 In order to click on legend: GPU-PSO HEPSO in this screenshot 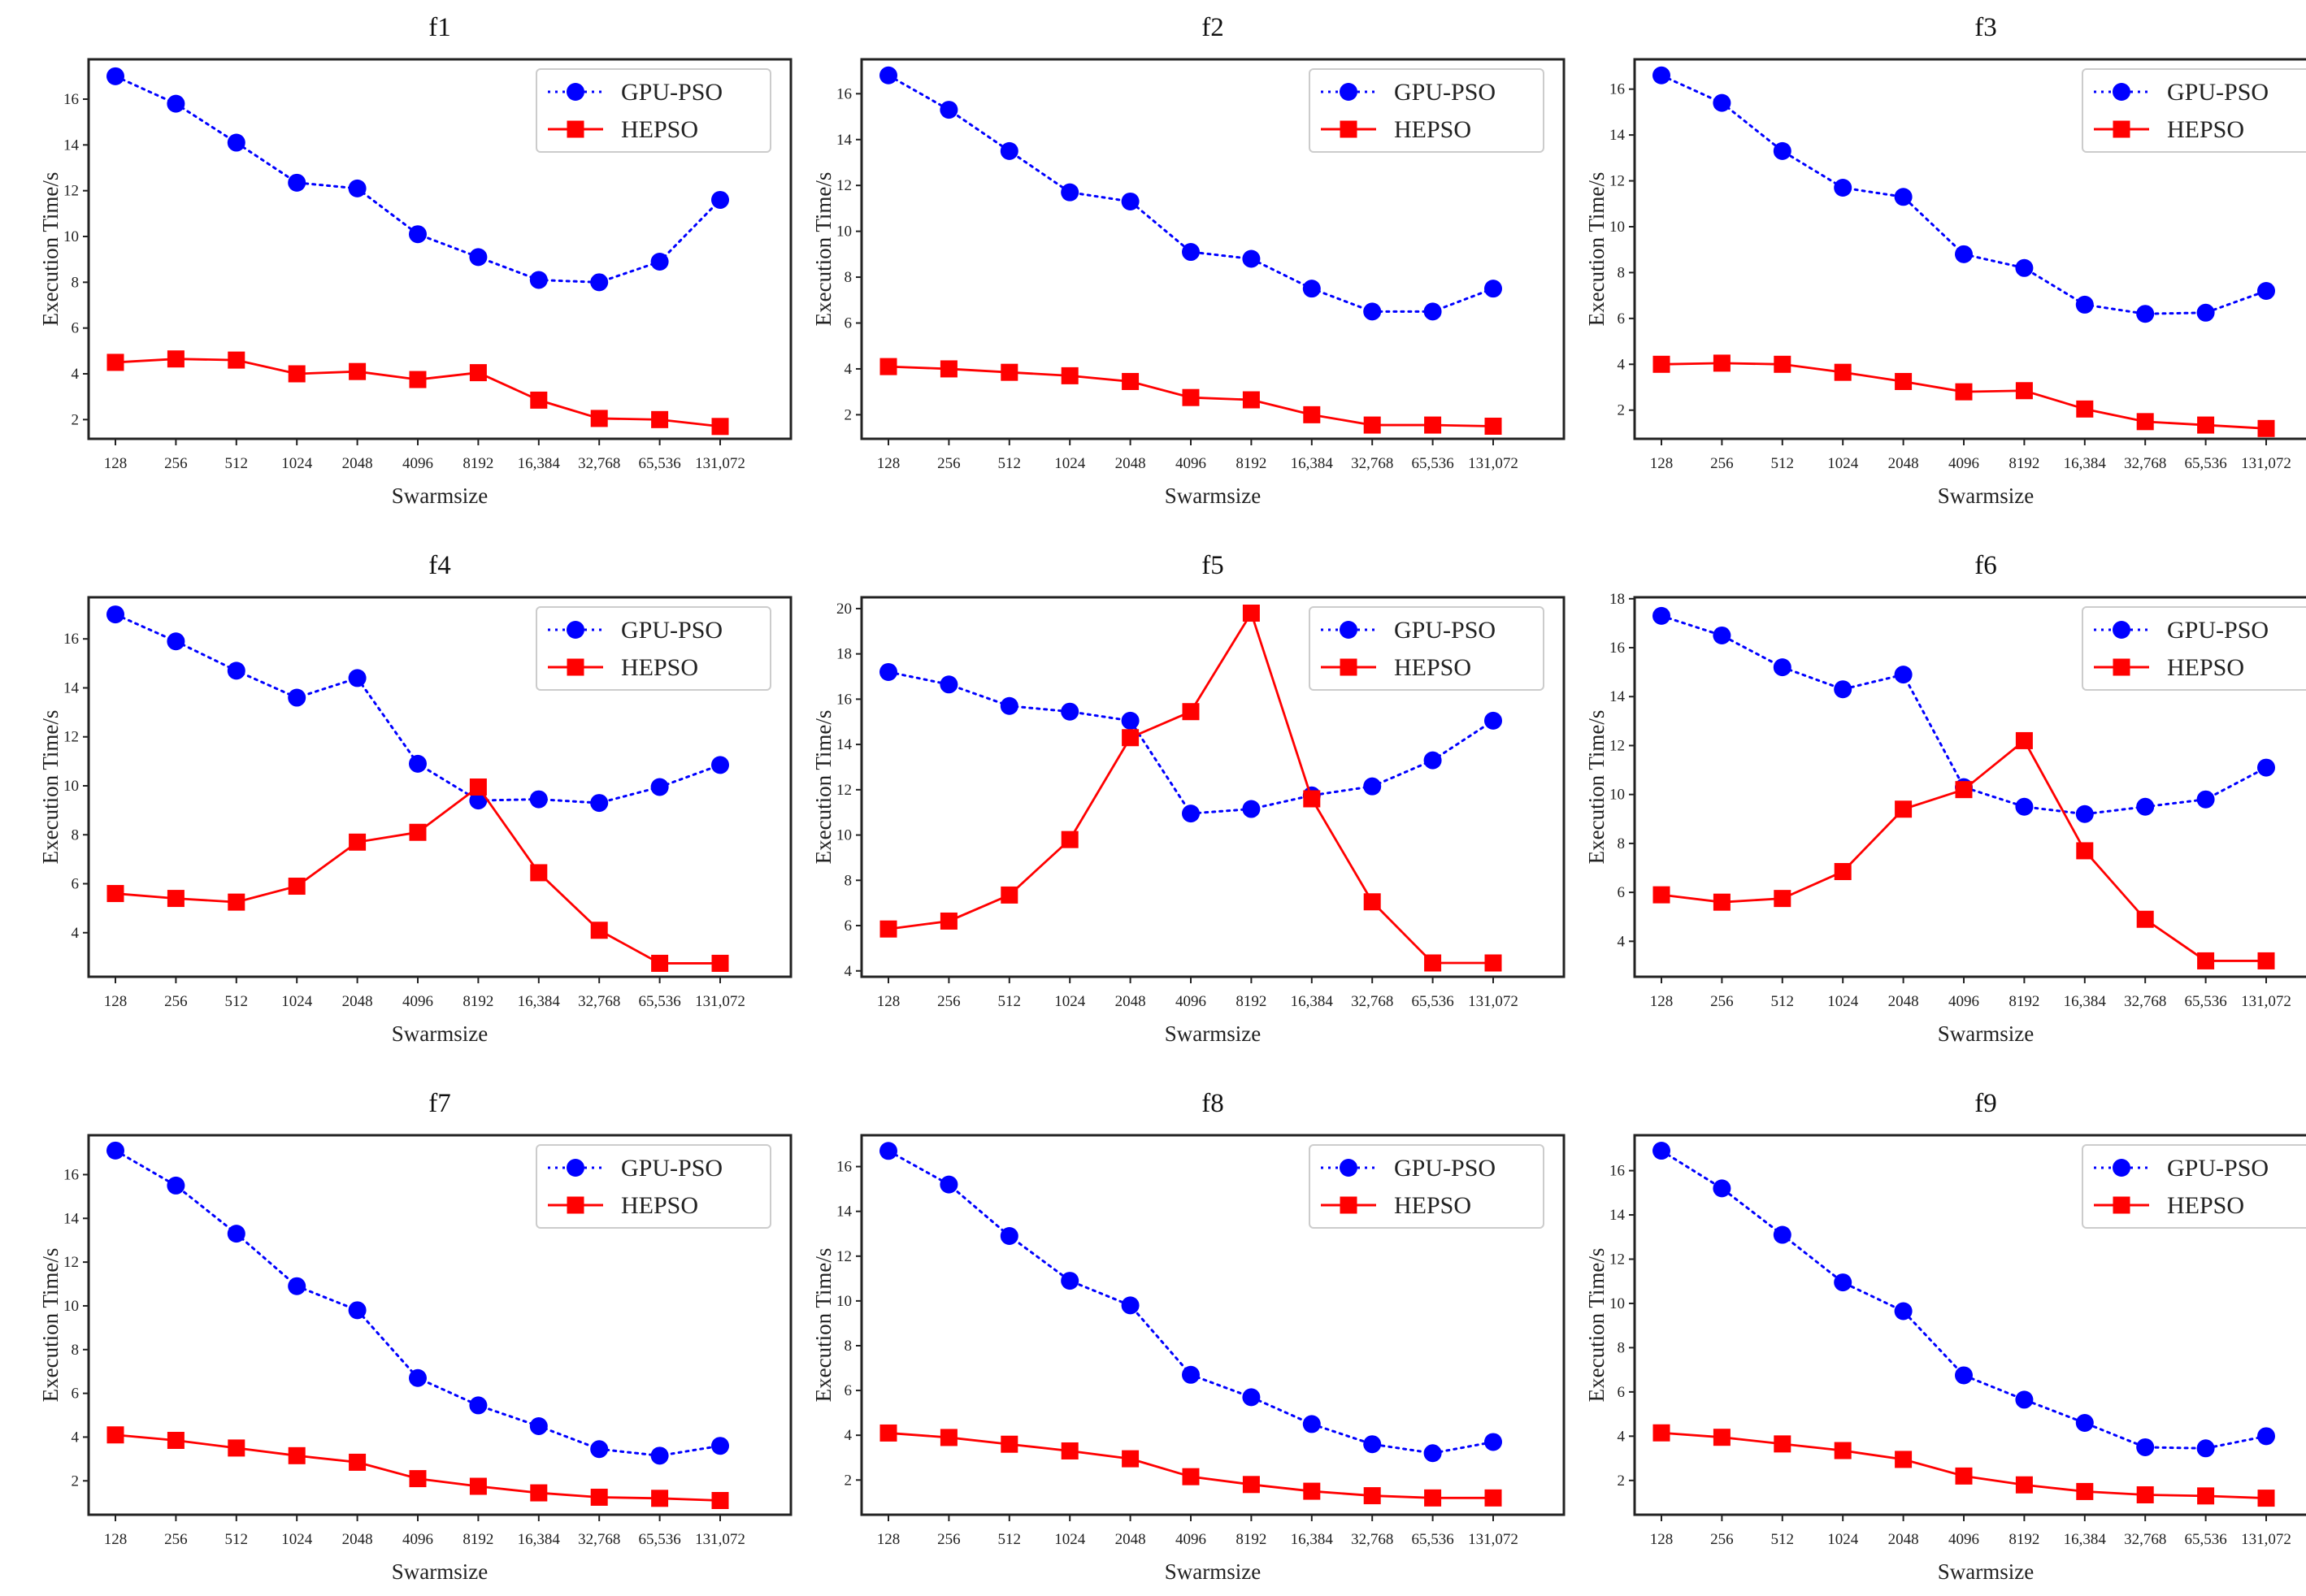, I will do `click(1426, 110)`.